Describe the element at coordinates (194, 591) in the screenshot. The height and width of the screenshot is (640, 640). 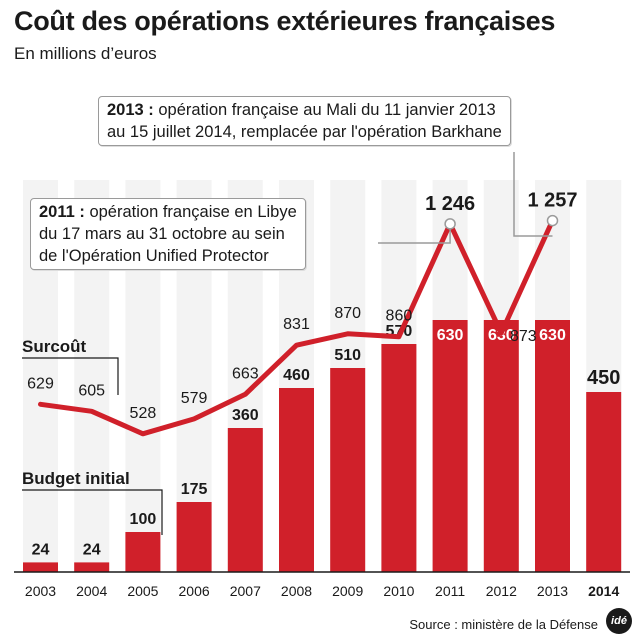
I see `x-tick-2006: 2006` at that location.